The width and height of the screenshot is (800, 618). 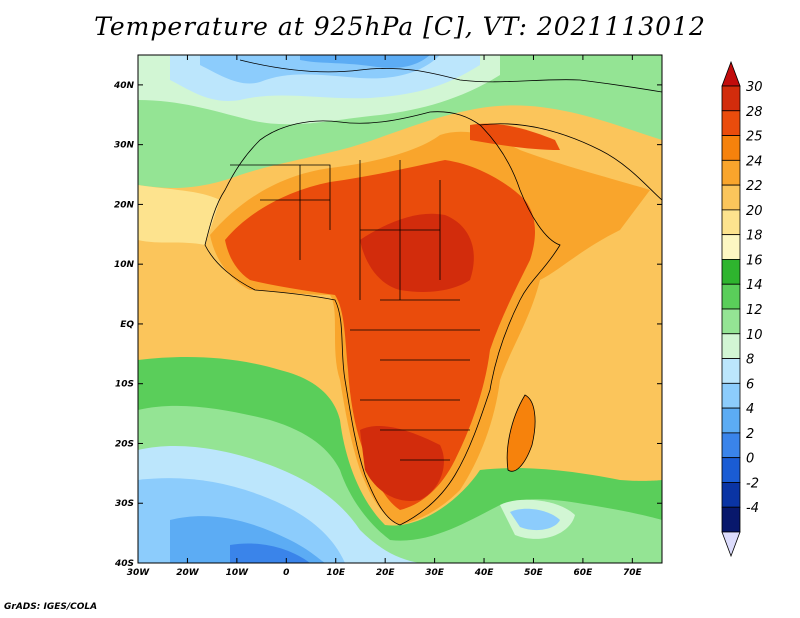 I want to click on field-hot-core-south, so click(x=402, y=463).